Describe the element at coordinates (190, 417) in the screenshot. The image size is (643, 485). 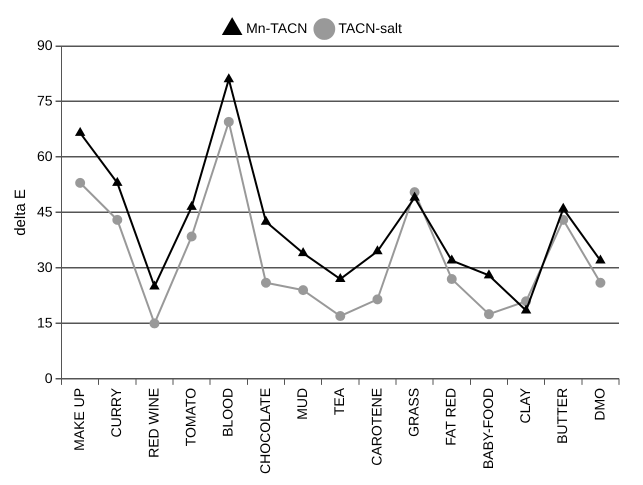
I see `x-tick-label: TOMATO` at that location.